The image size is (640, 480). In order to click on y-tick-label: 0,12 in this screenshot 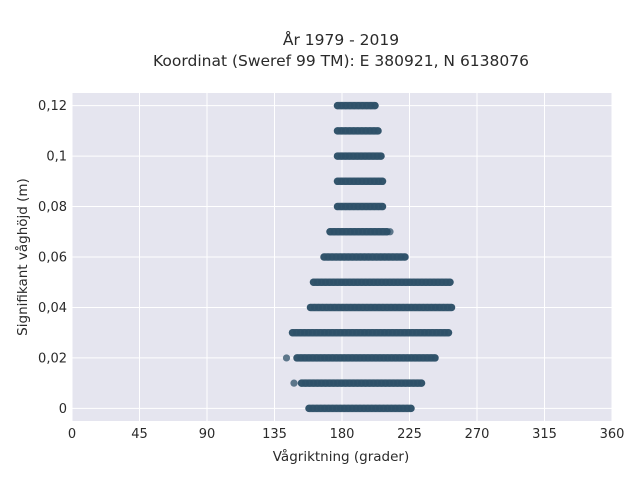, I will do `click(52, 106)`.